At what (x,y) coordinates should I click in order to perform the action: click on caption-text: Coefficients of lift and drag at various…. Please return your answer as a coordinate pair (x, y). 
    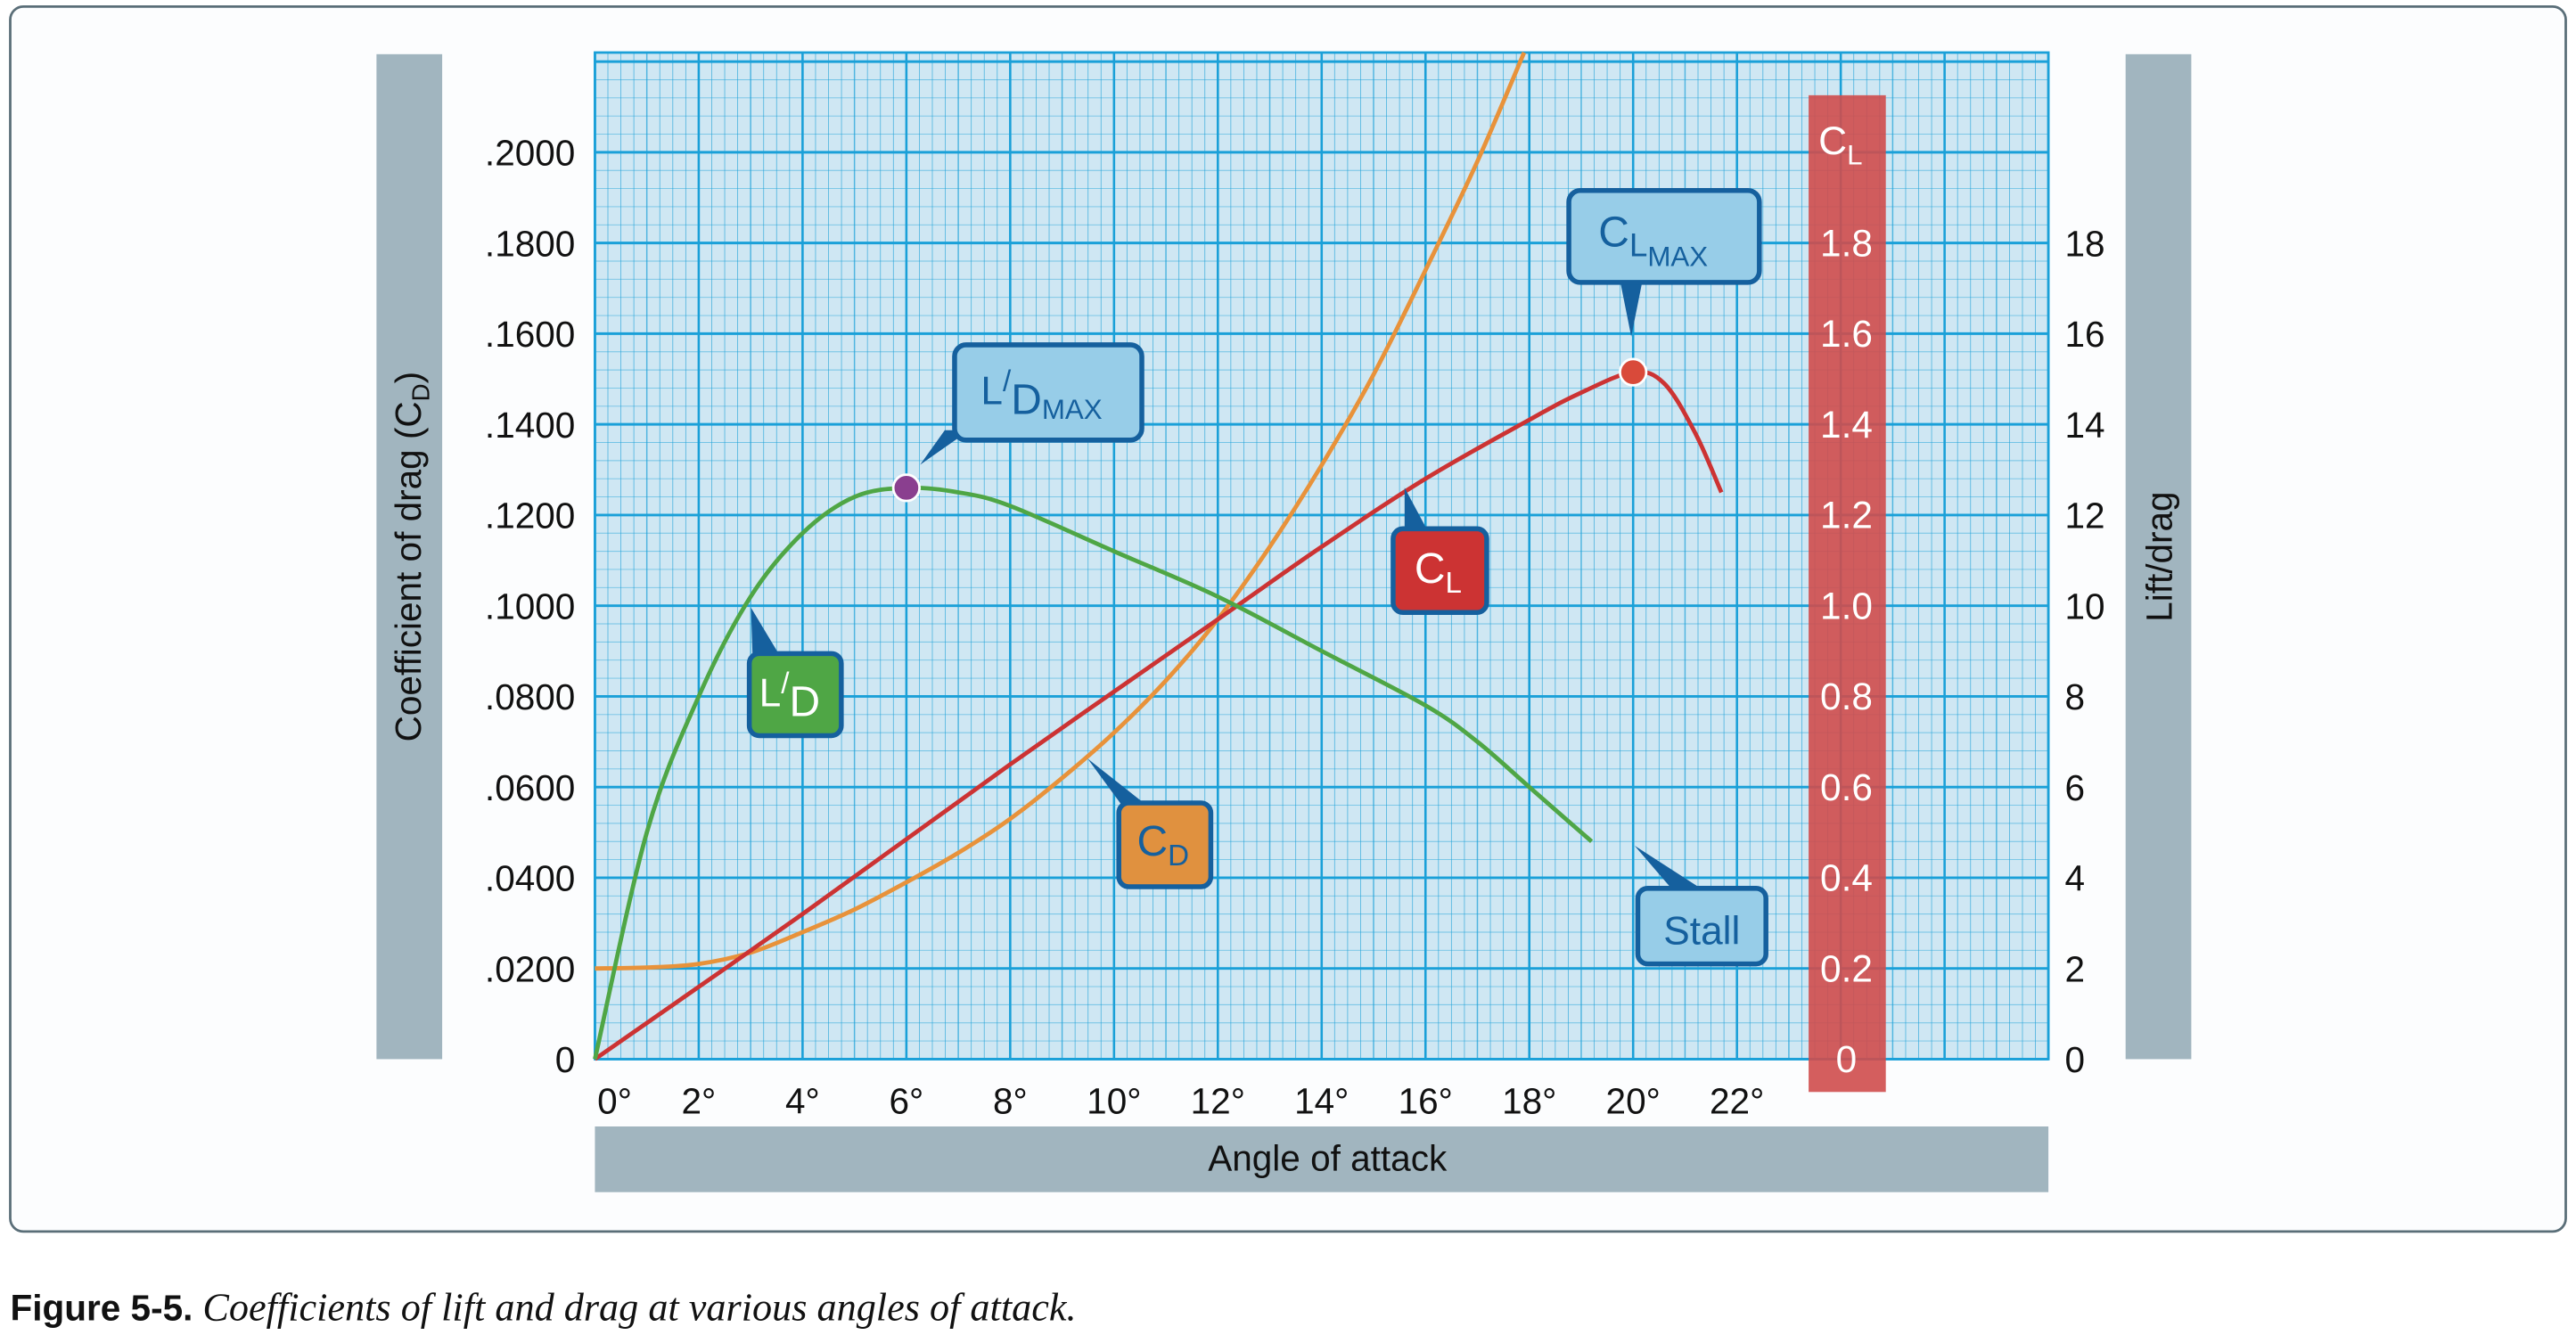
    Looking at the image, I should click on (639, 1307).